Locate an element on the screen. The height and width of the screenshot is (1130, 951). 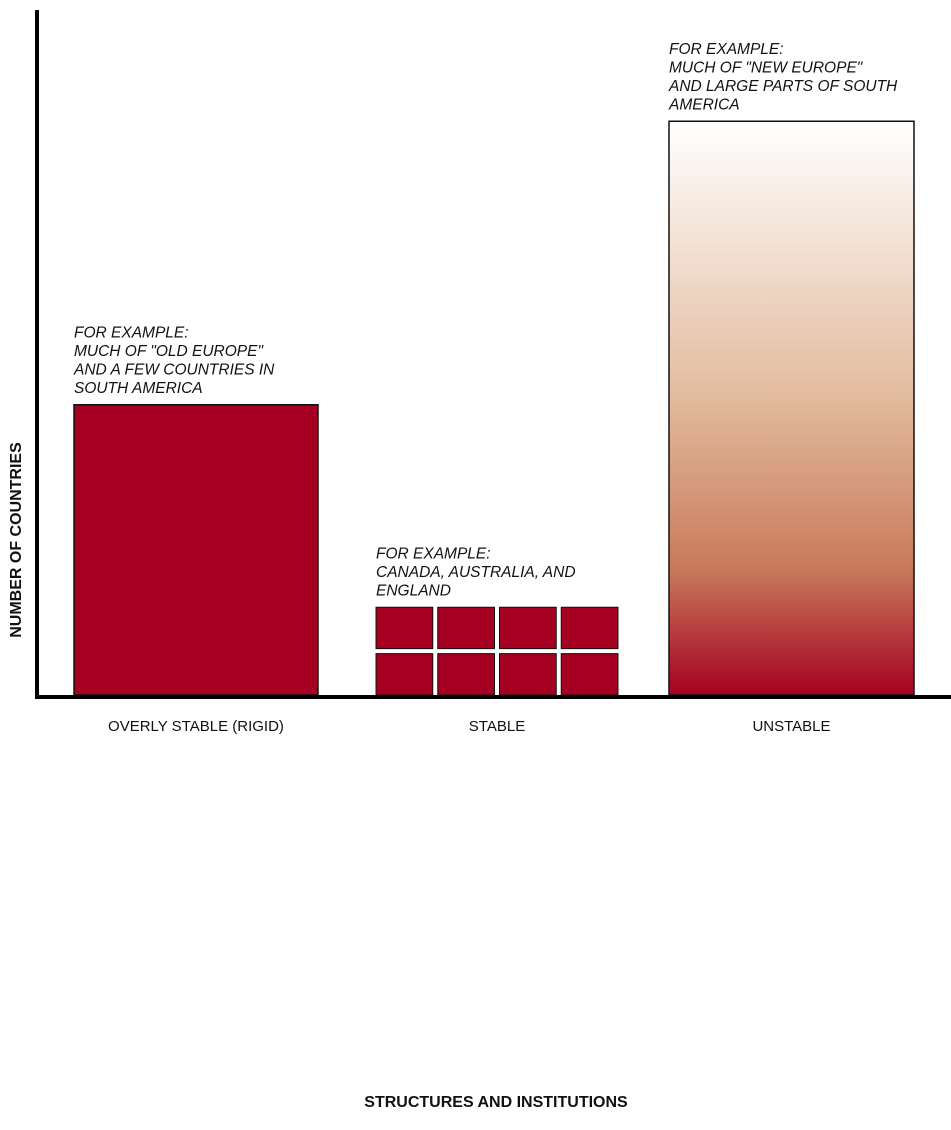
category-labels-layer: OVERLY STABLE (RIGID) STABLE UNSTABLE is located at coordinates (469, 726).